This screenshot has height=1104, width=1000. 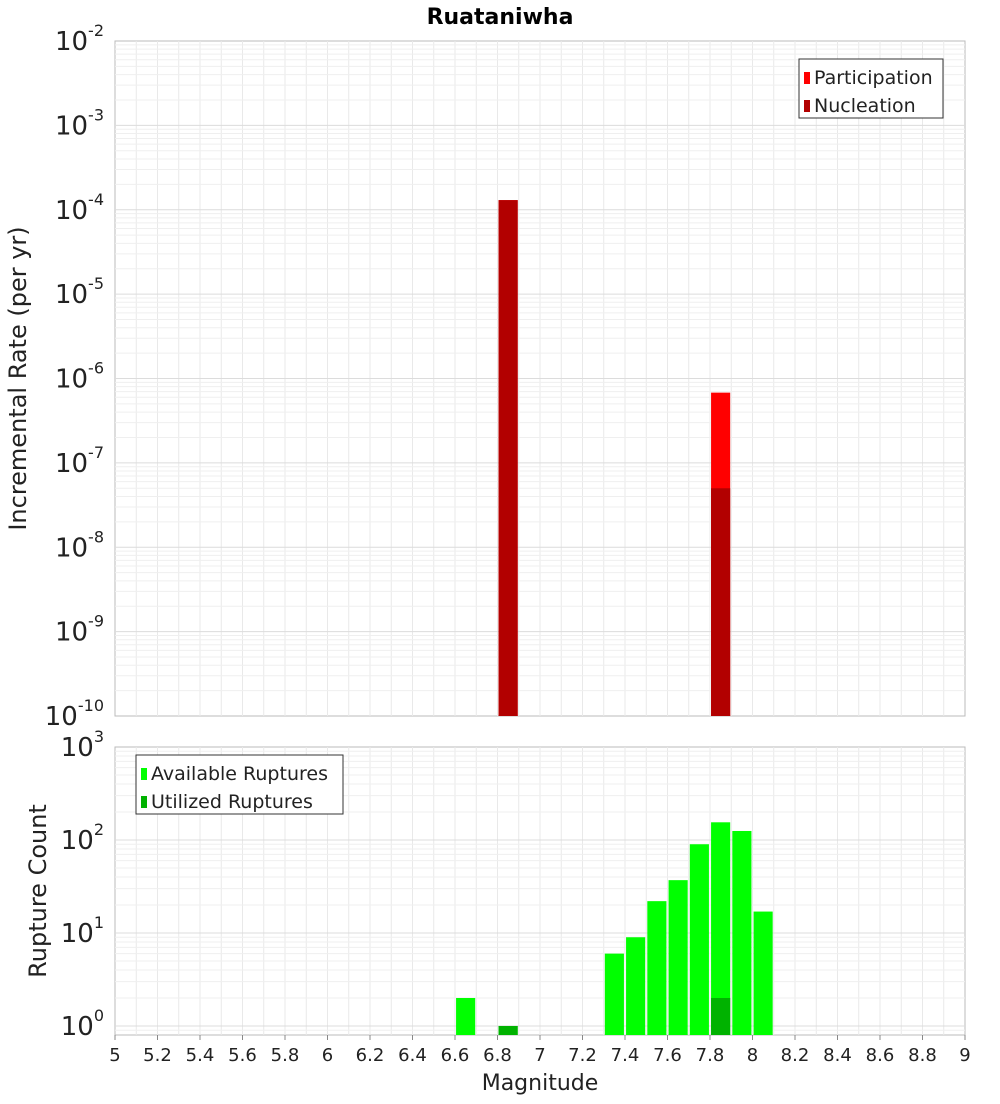 I want to click on x-tick-label: 6, so click(x=327, y=1055).